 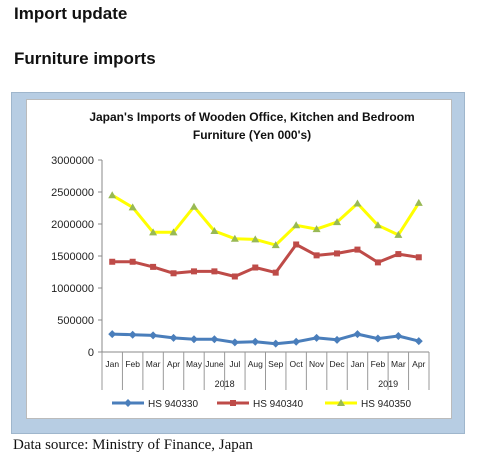 What do you see at coordinates (255, 364) in the screenshot?
I see `x-tick-label: Aug` at bounding box center [255, 364].